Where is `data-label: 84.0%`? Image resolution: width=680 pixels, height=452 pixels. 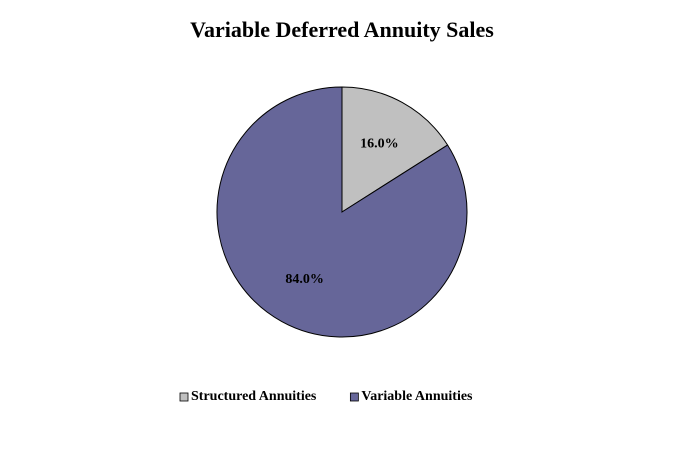
data-label: 84.0% is located at coordinates (304, 279).